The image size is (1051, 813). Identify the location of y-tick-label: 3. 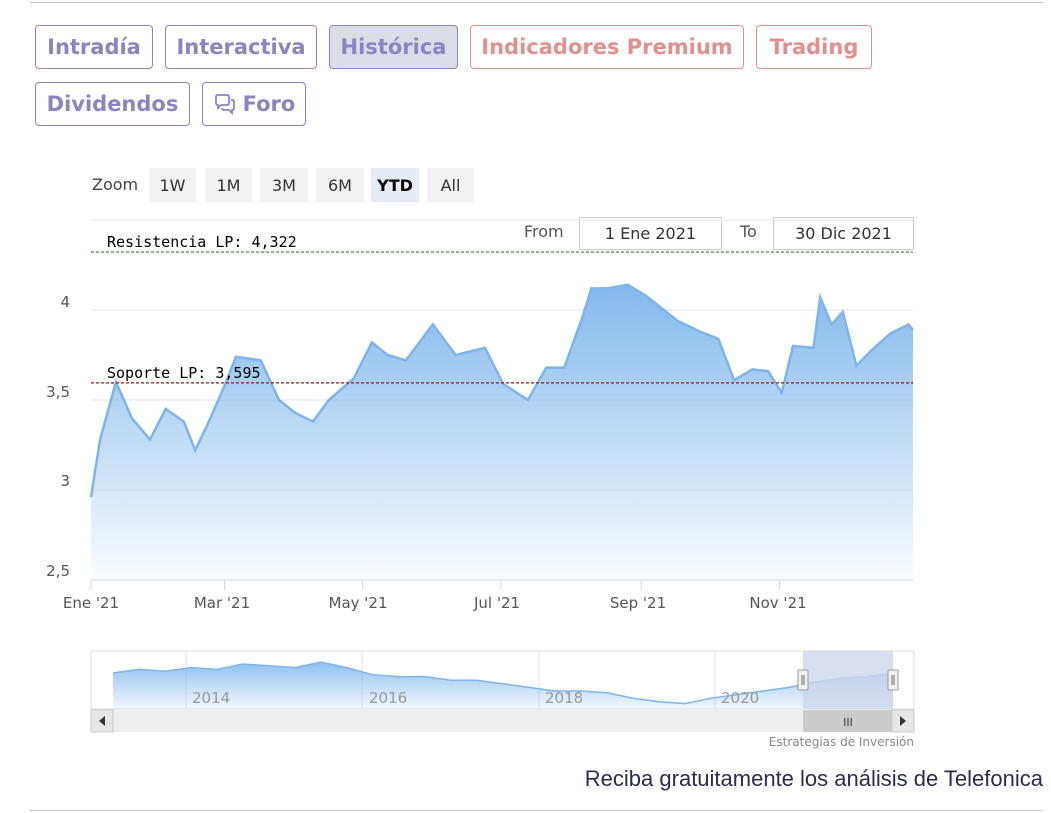
(65, 481).